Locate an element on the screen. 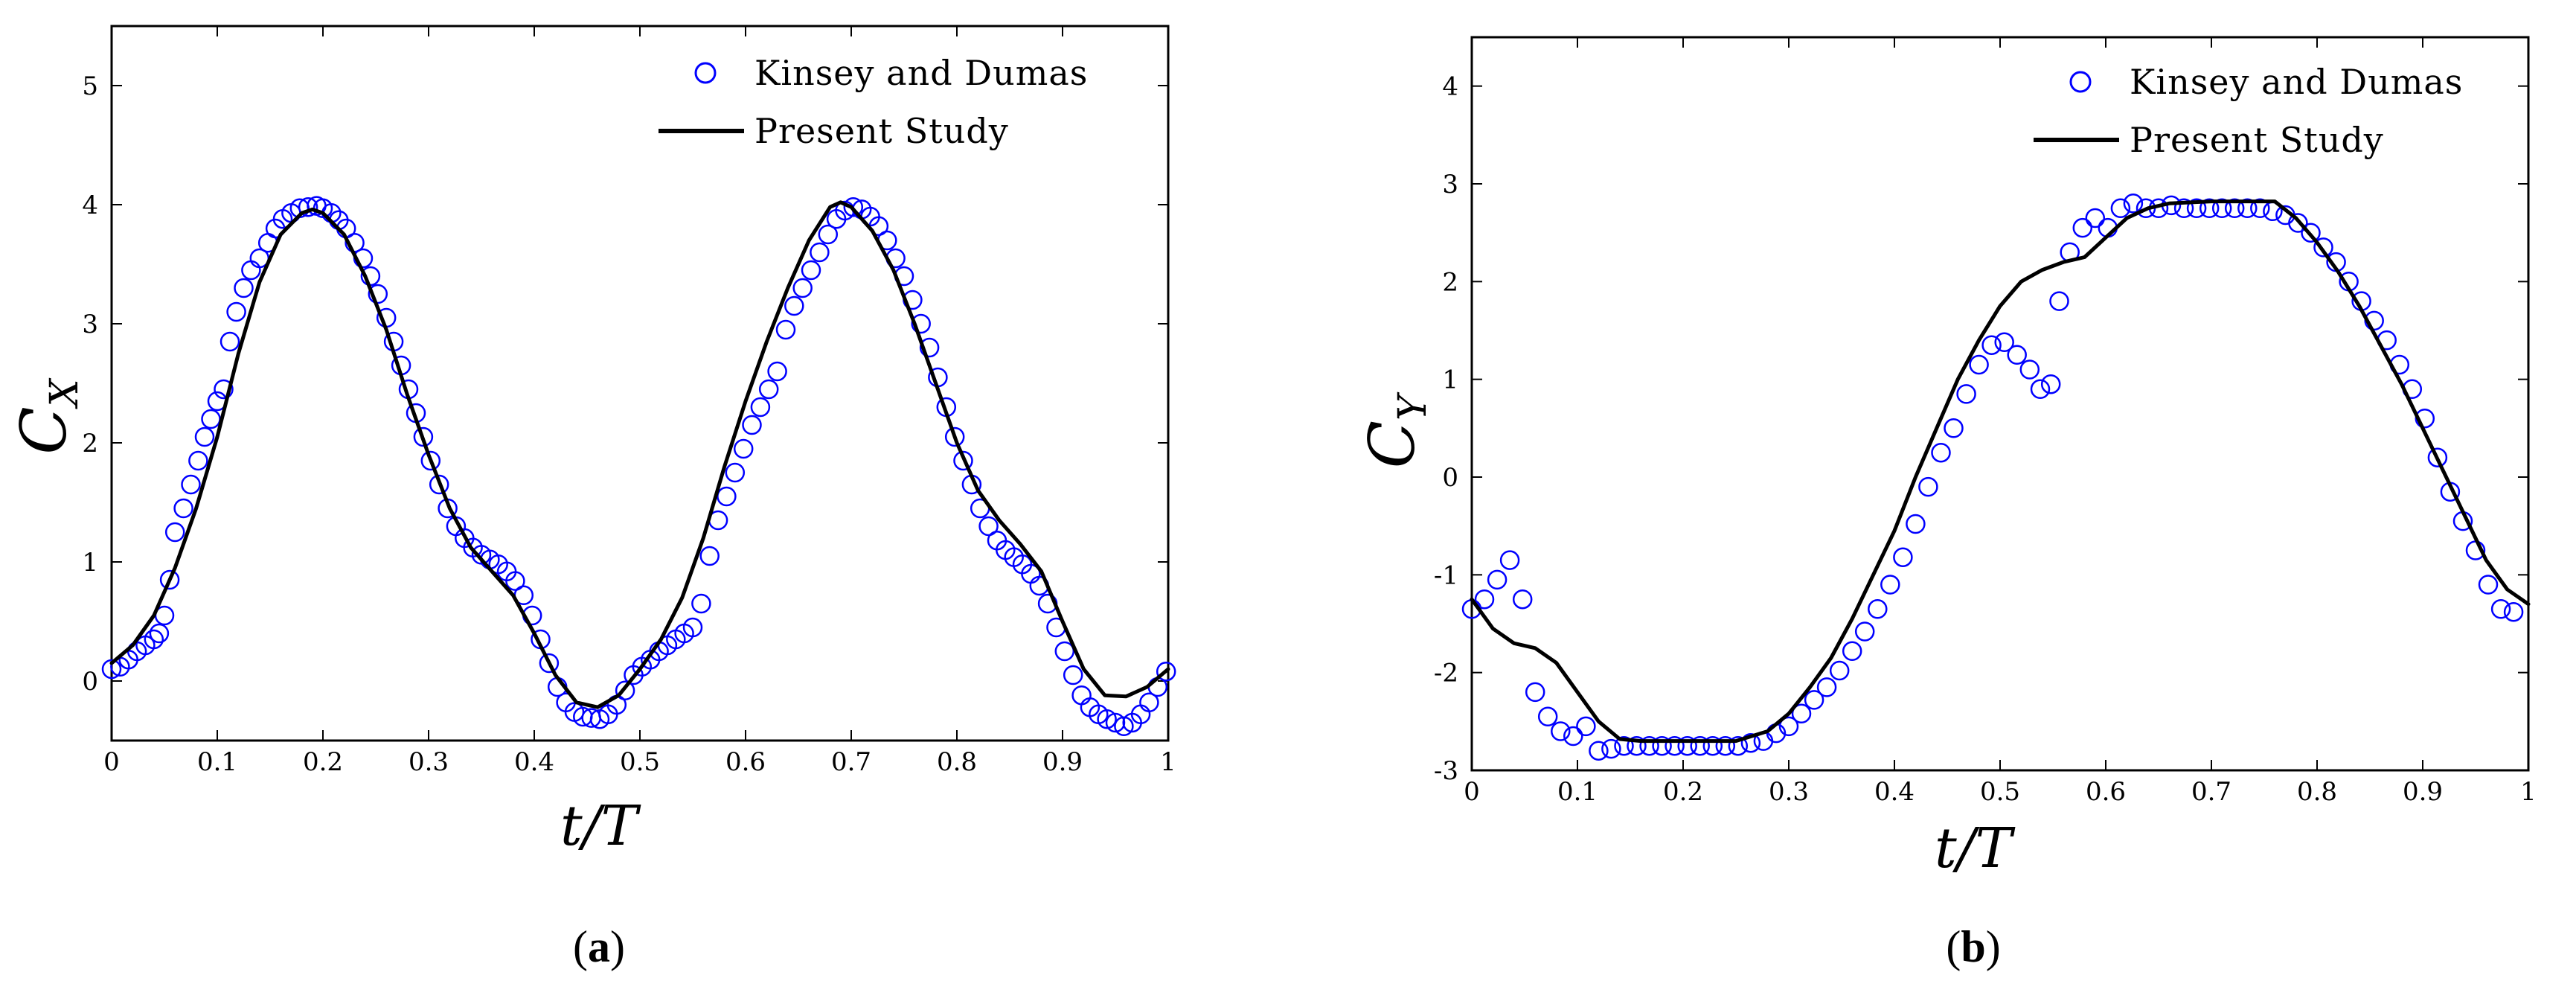 The image size is (2576, 1007). x-tick-label-b-5: 0.5 is located at coordinates (2000, 792).